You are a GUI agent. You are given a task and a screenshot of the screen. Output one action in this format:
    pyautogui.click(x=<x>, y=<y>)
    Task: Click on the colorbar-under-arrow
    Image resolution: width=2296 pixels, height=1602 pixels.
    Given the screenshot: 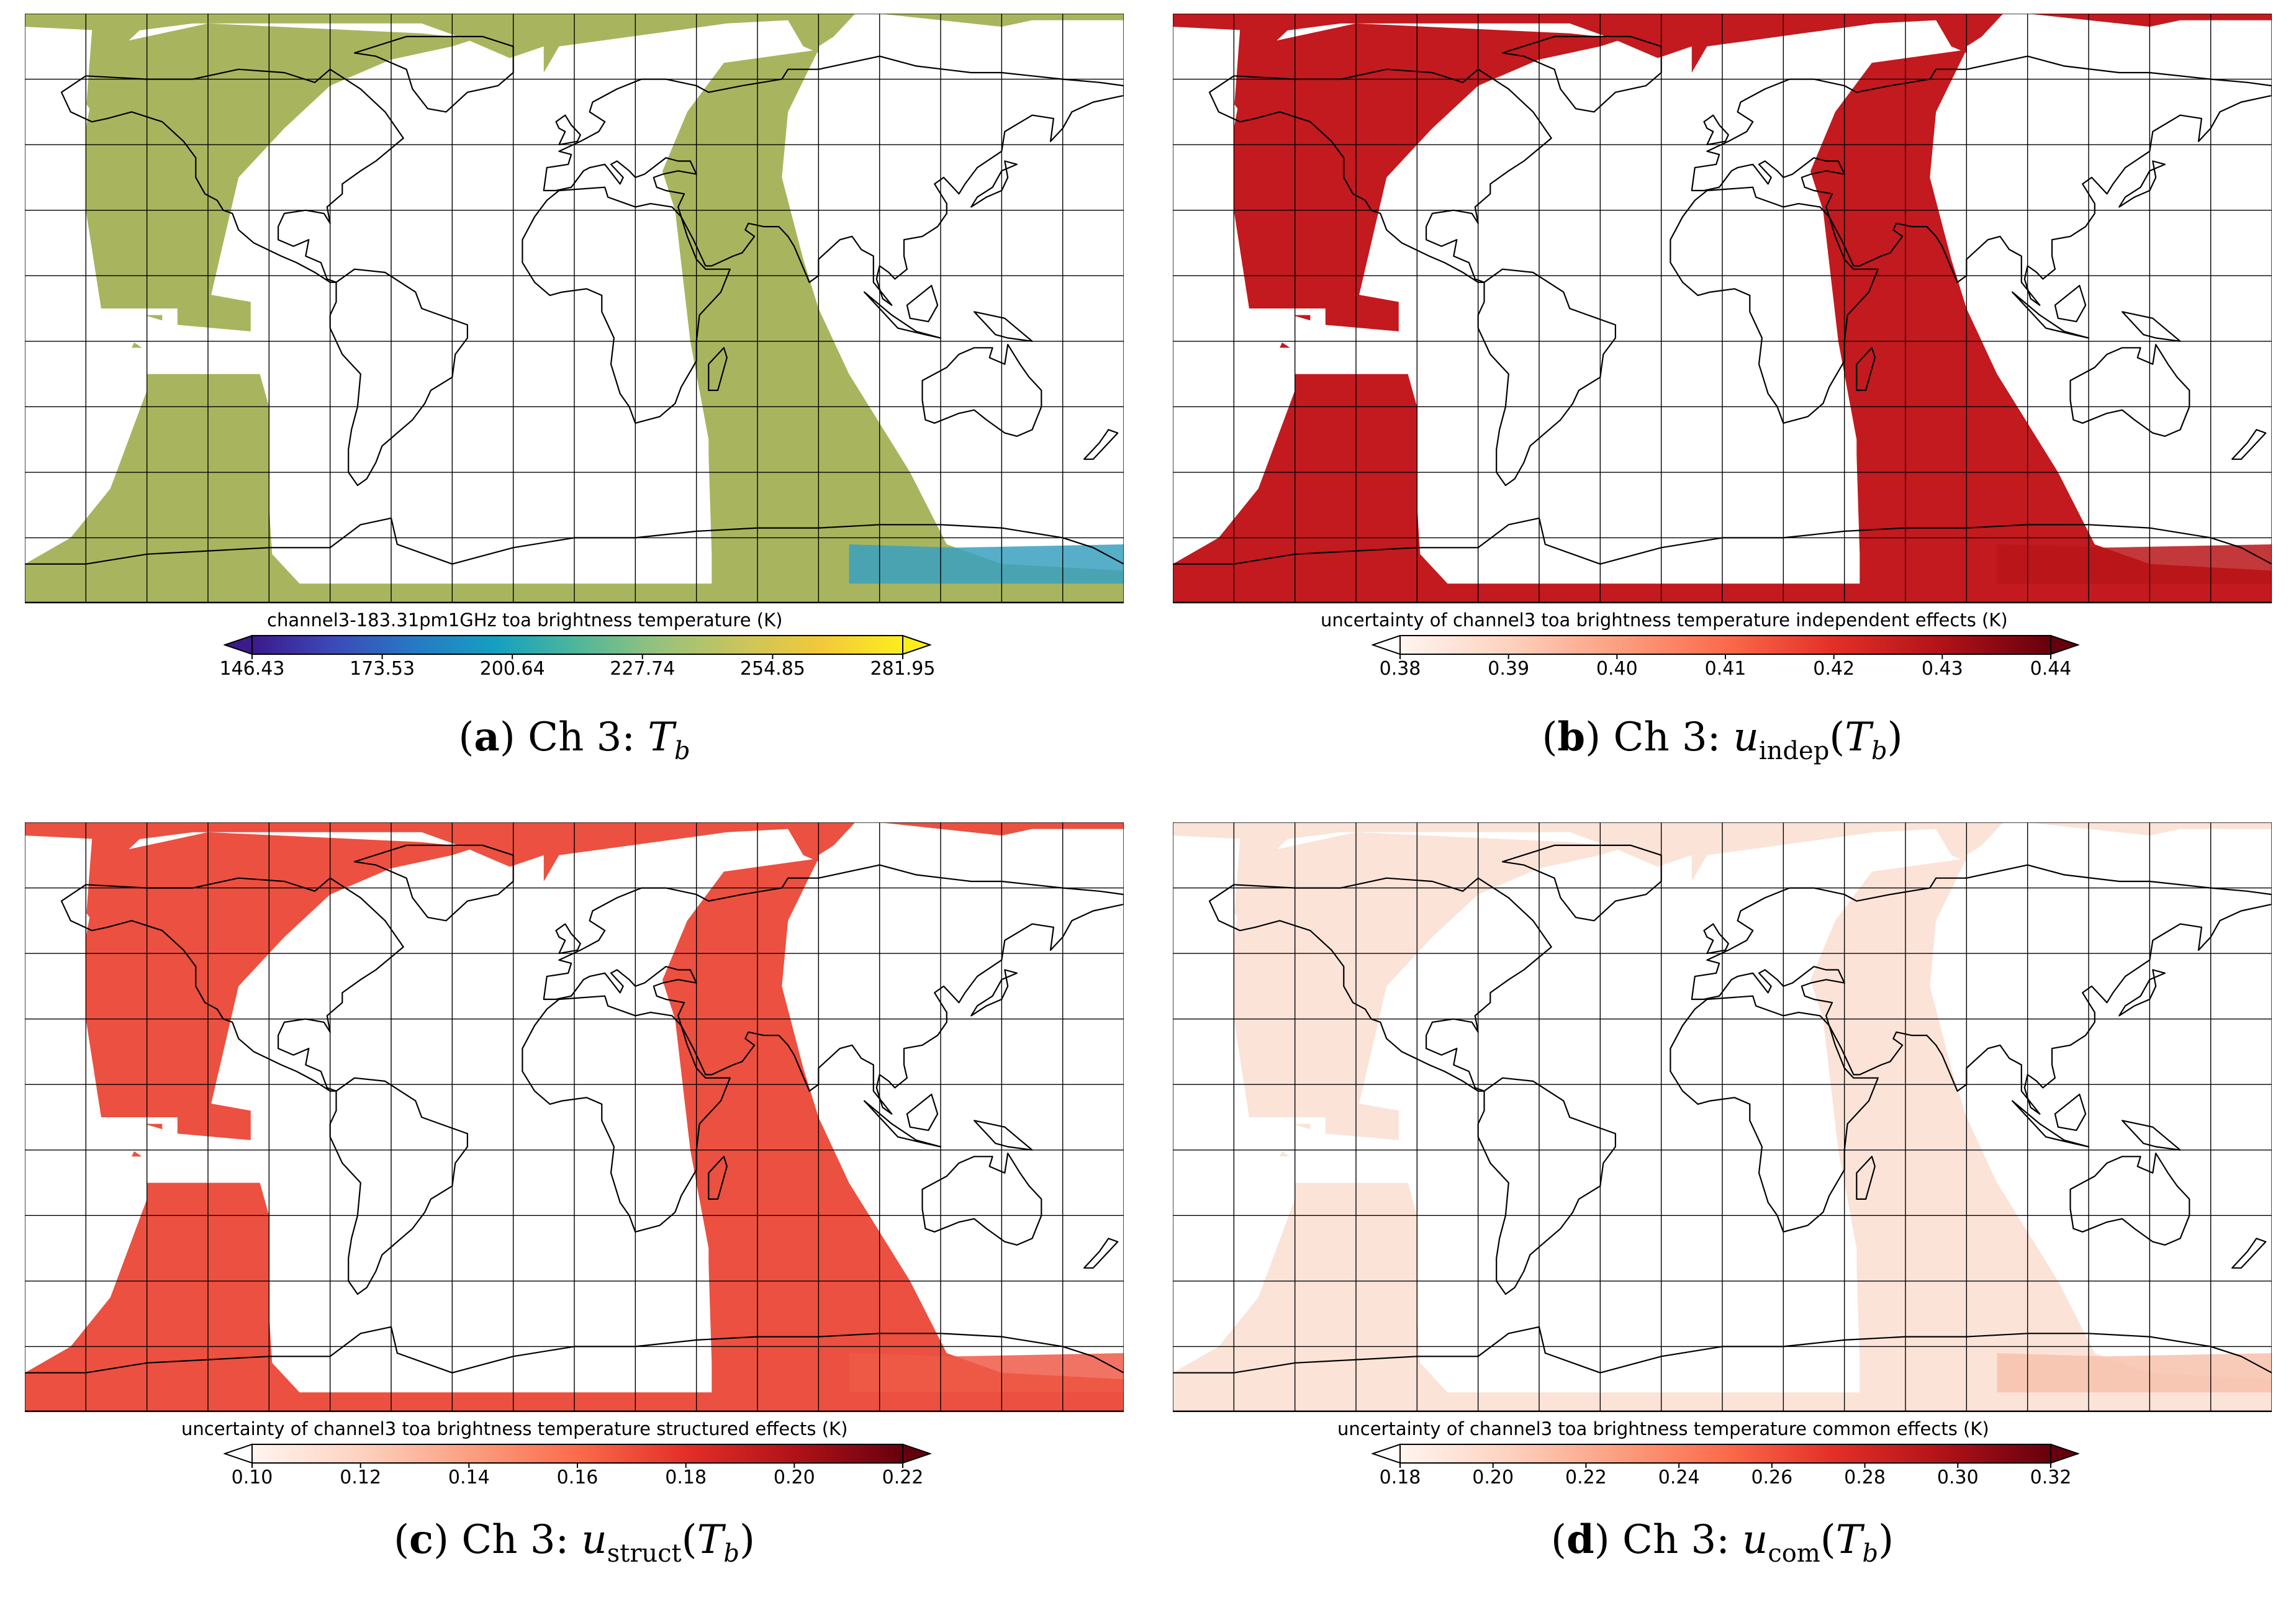 What is the action you would take?
    pyautogui.click(x=238, y=644)
    